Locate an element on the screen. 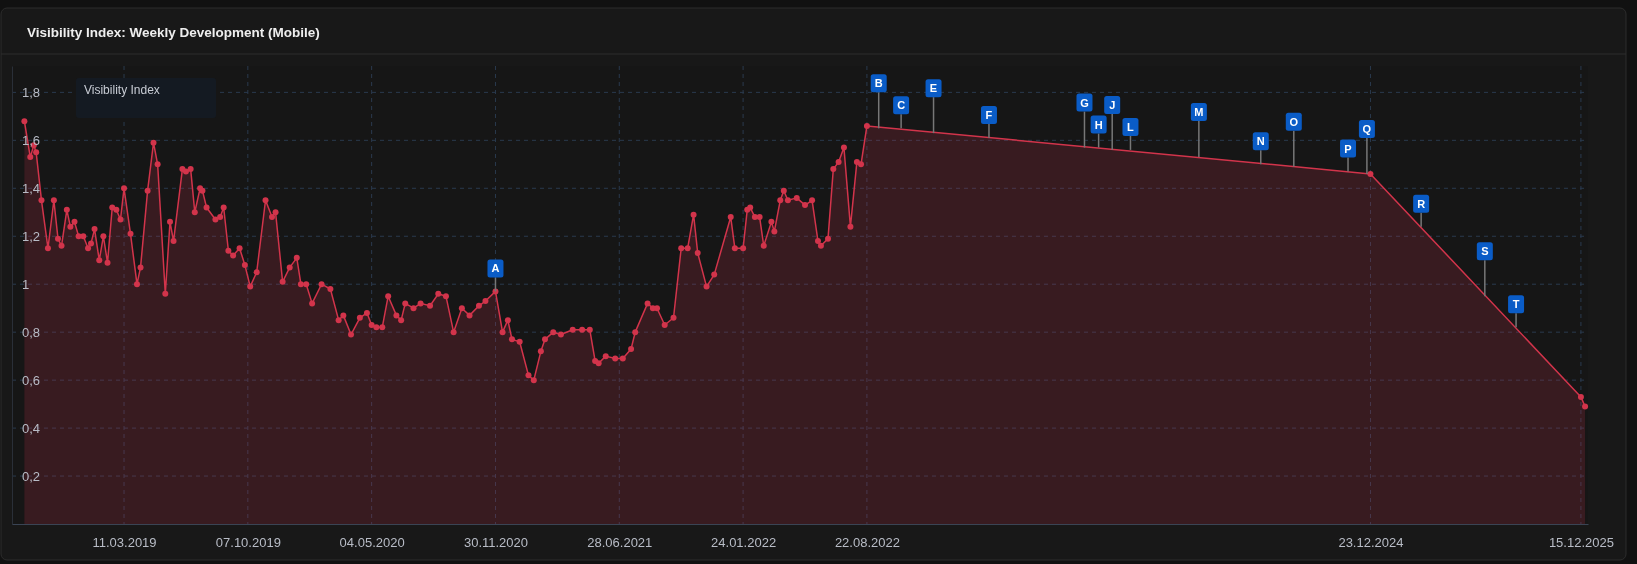 The height and width of the screenshot is (564, 1637). annotation: T is located at coordinates (1516, 304).